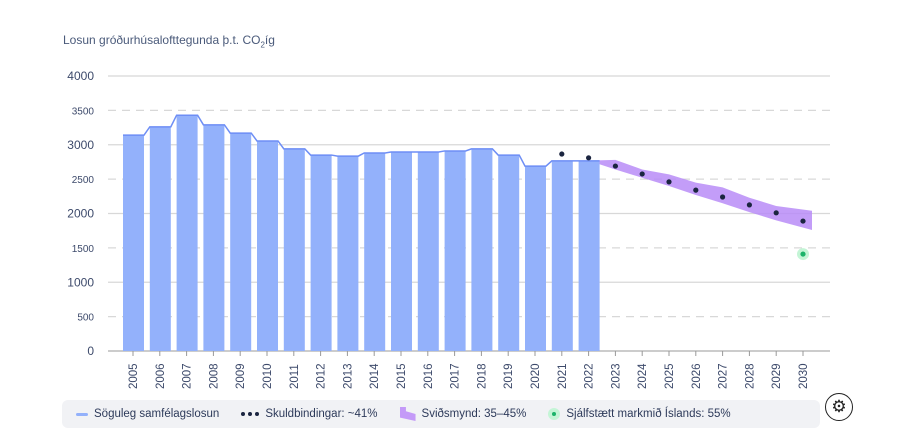  I want to click on legend-item-scenario: Sviðsmynd: 35–45%, so click(463, 414).